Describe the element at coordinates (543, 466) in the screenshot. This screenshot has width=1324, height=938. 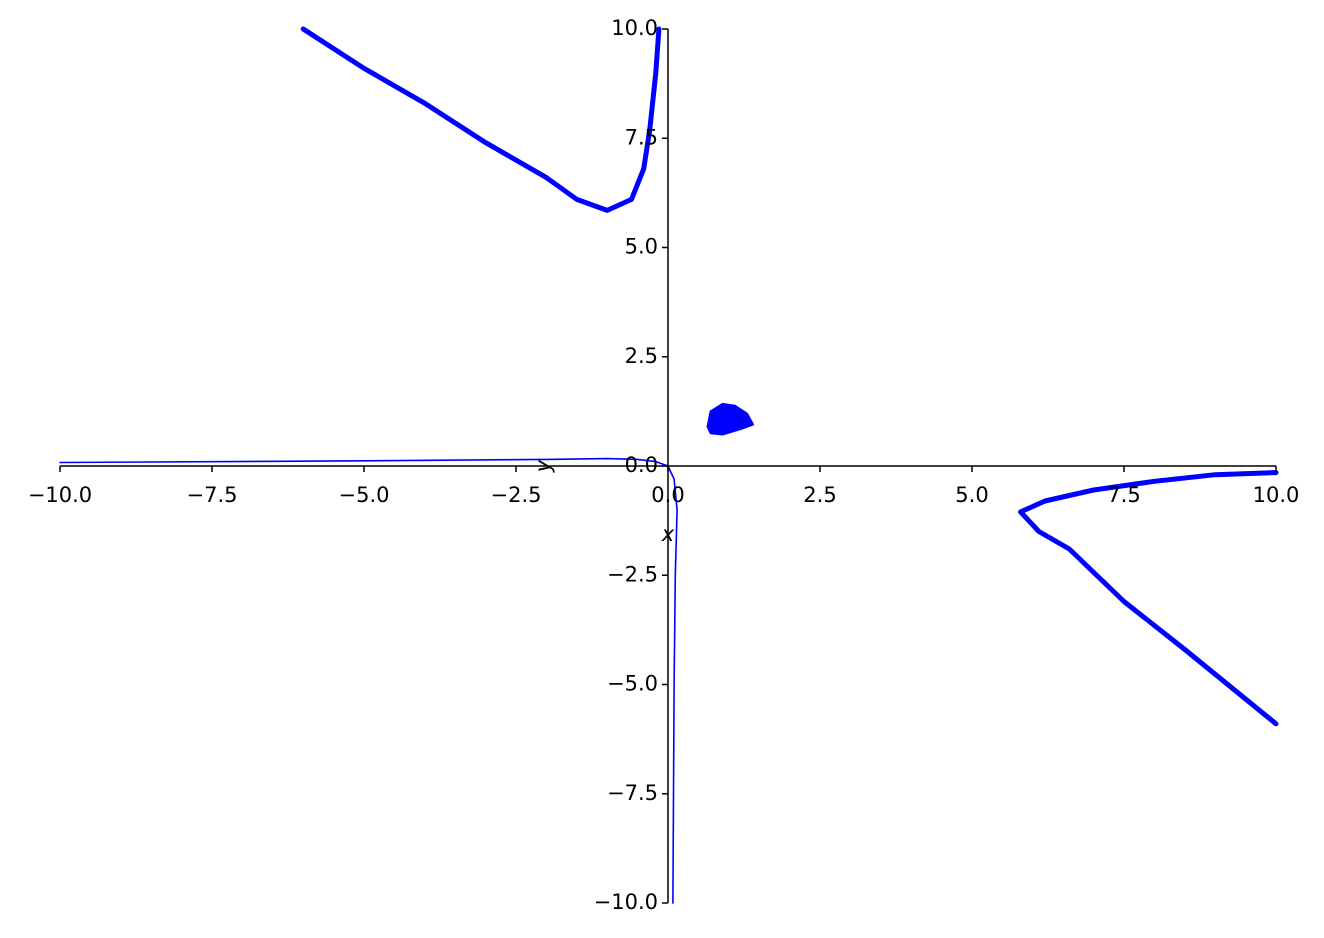
I see `y-axis-label: y` at that location.